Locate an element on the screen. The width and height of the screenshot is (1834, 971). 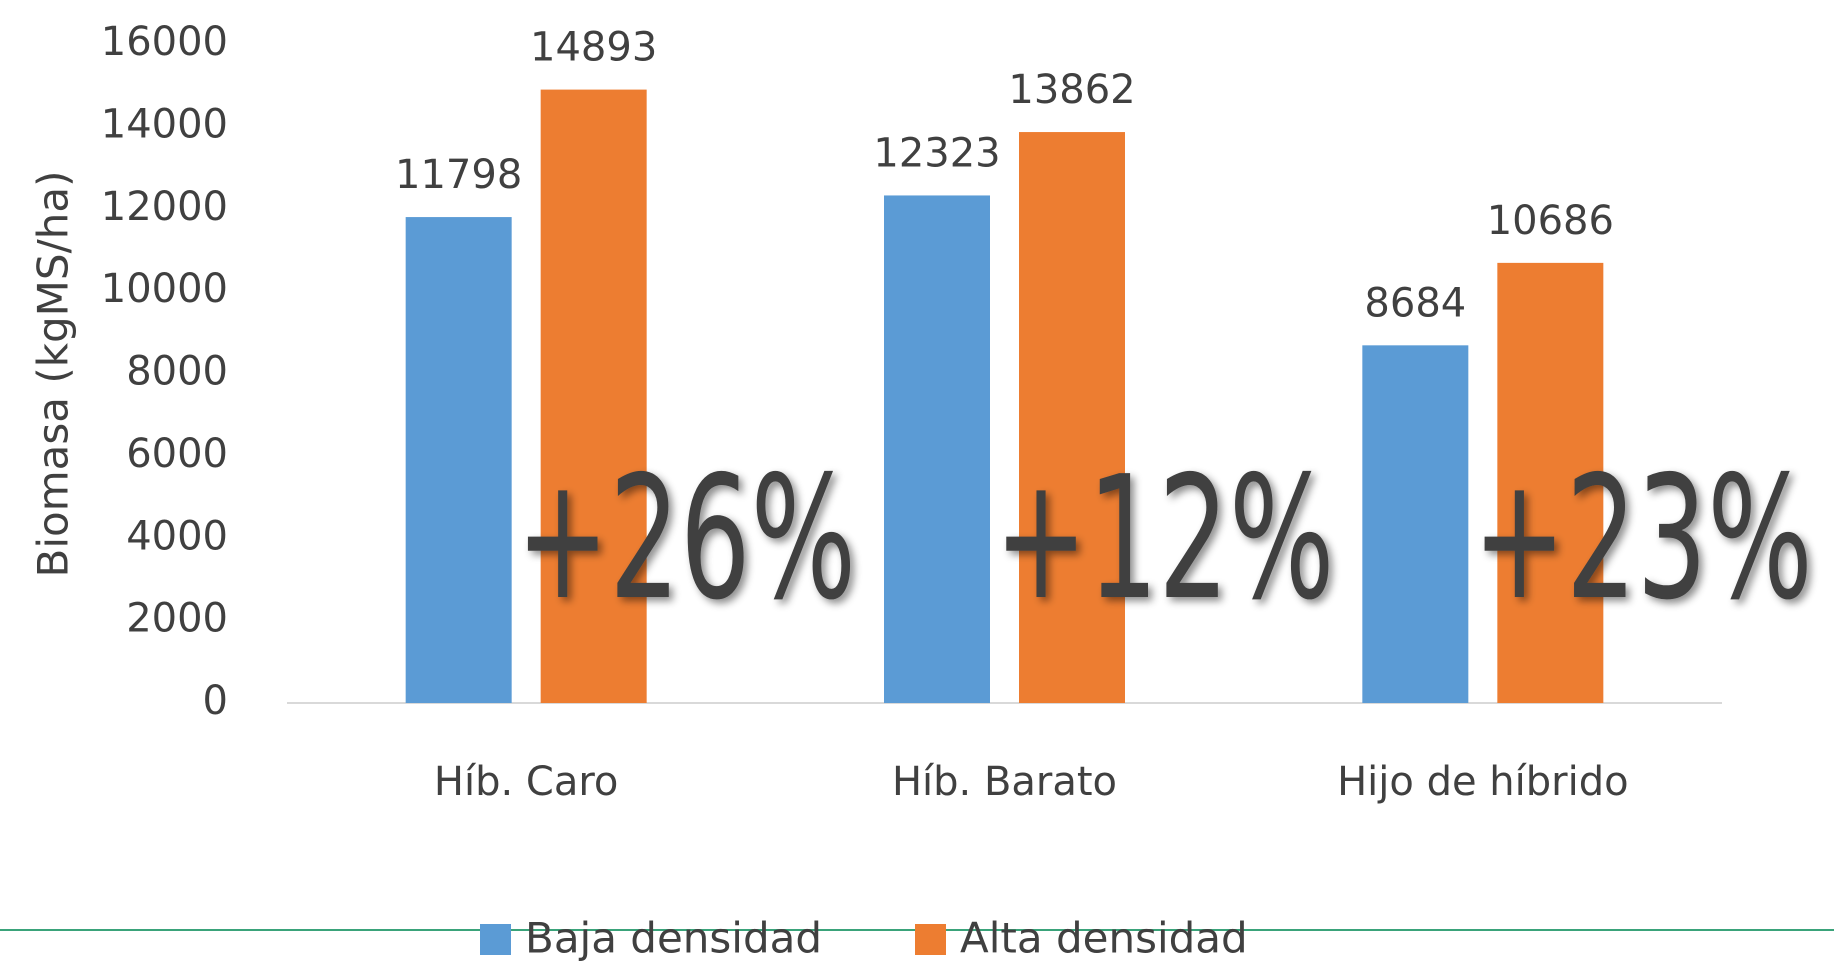
legend-label: Baja densidad is located at coordinates (673, 938).